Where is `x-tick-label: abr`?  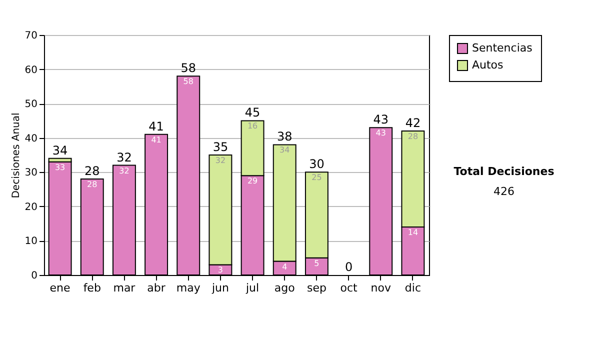
x-tick-label: abr is located at coordinates (156, 288).